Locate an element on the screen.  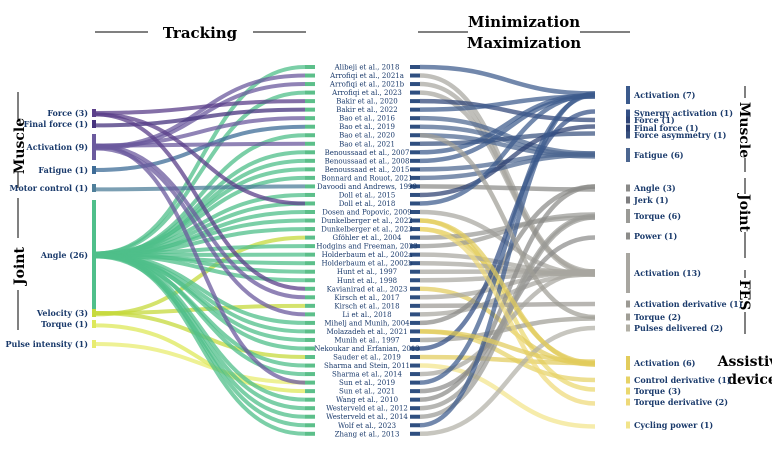
paper-label: Doll et al., 2018 is located at coordinates (367, 204).